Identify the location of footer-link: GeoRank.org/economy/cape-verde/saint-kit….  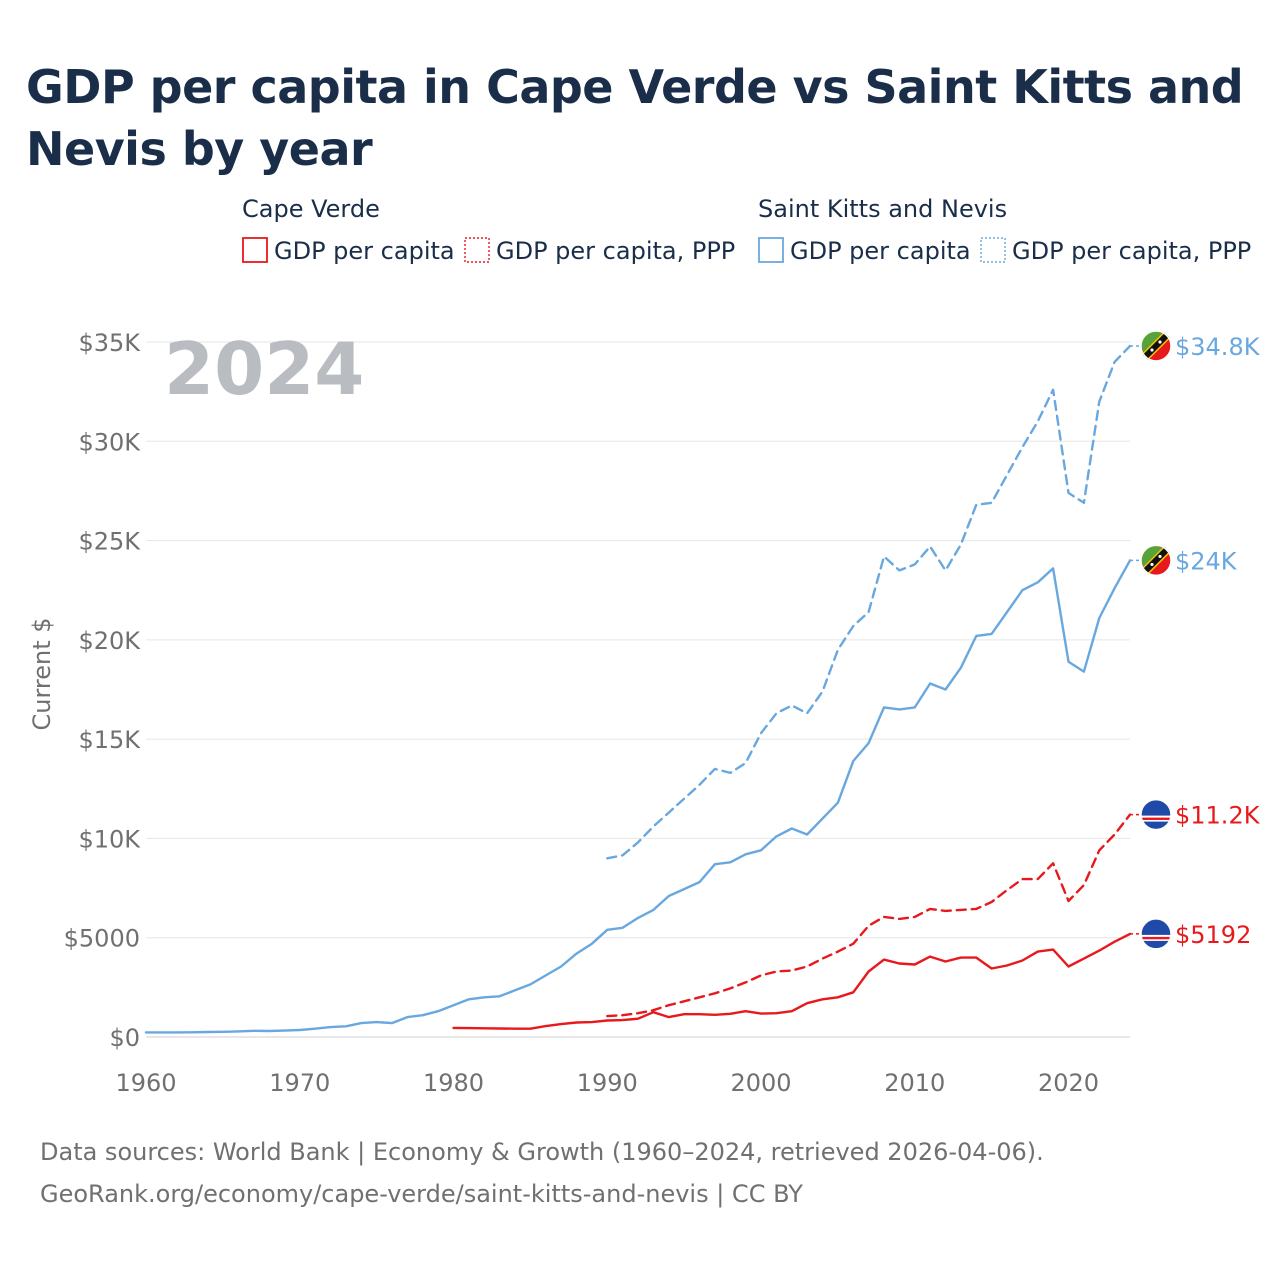
(421, 1194).